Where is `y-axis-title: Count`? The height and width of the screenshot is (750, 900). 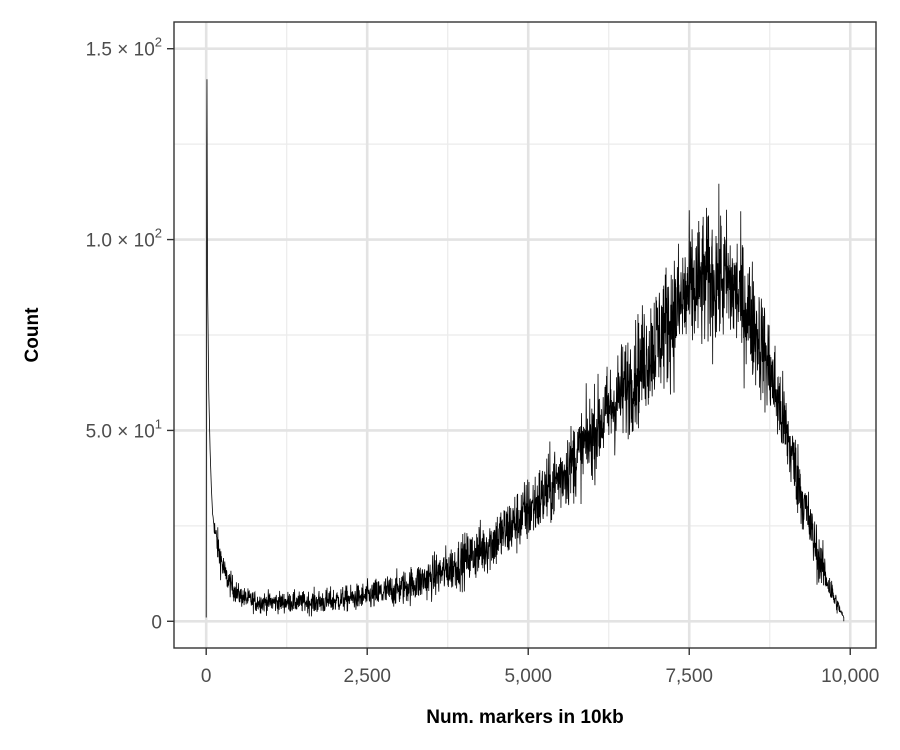 y-axis-title: Count is located at coordinates (32, 335).